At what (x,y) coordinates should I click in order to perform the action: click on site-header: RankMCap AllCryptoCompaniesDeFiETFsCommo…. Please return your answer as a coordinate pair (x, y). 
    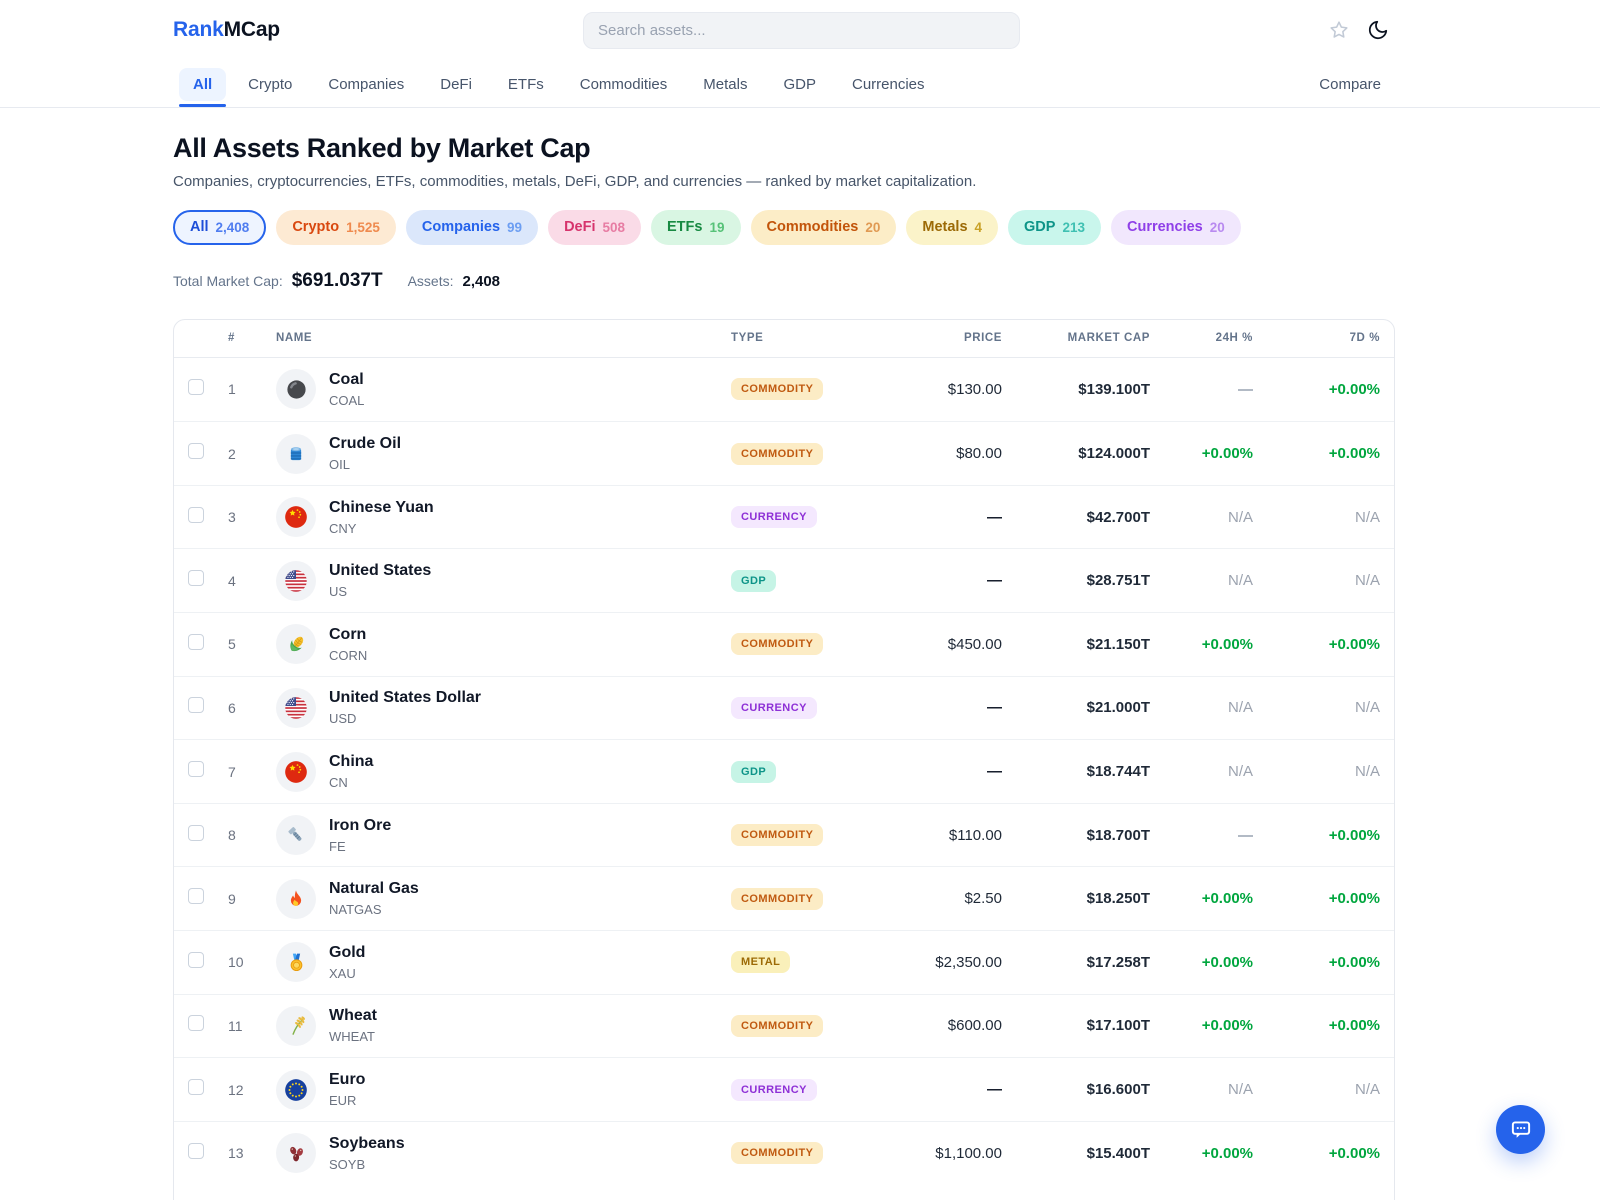
    Looking at the image, I should click on (800, 54).